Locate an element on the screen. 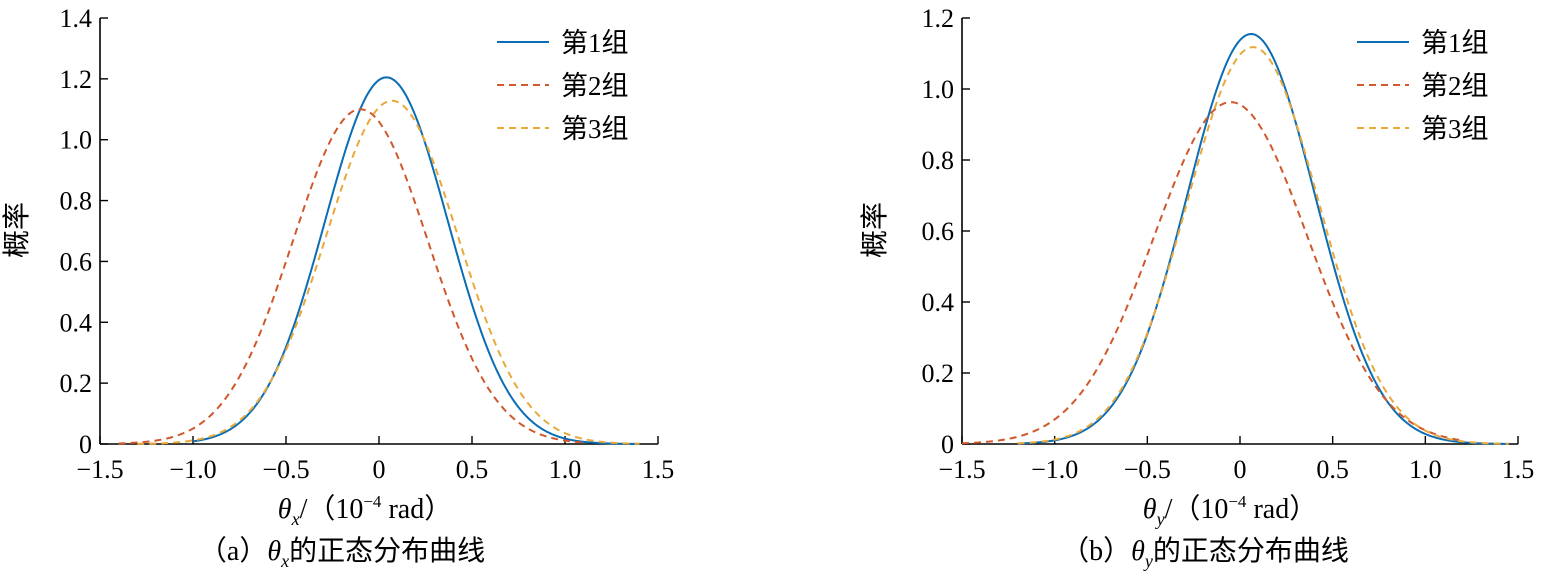 The image size is (1552, 586). x-axis-label: θy/（10−4 rad） is located at coordinates (1230, 510).